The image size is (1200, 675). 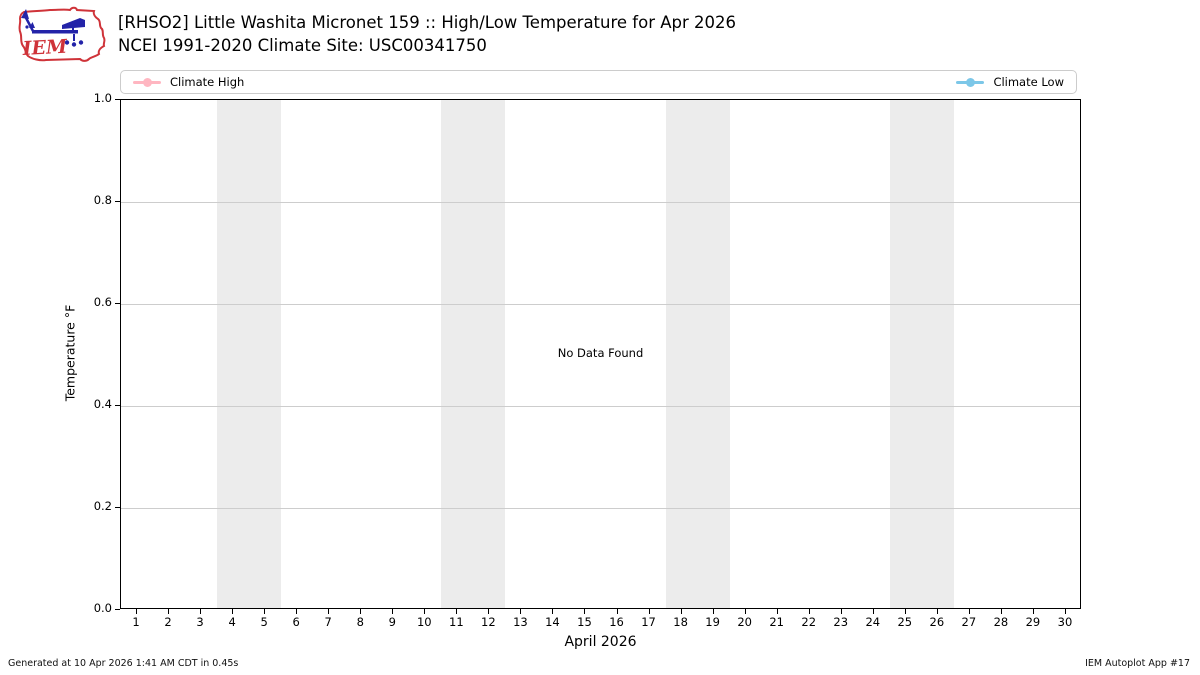 I want to click on x-tick-label: 13, so click(x=520, y=622).